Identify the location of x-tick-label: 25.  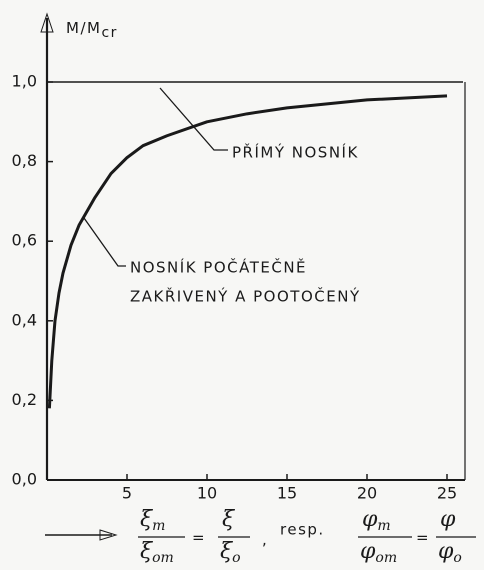
(447, 493).